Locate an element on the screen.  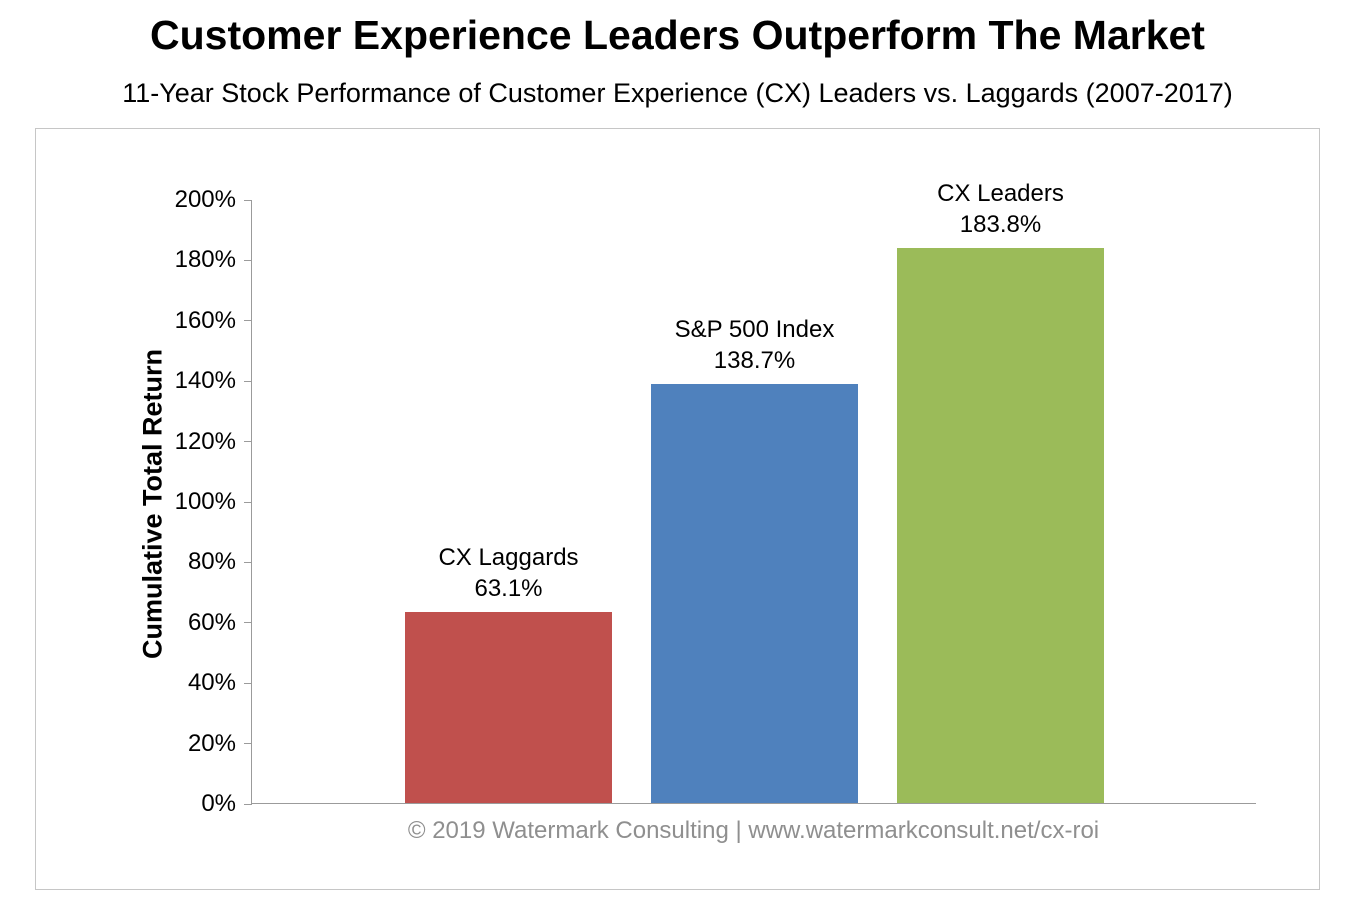
y-tick-label: 20% is located at coordinates (211, 743).